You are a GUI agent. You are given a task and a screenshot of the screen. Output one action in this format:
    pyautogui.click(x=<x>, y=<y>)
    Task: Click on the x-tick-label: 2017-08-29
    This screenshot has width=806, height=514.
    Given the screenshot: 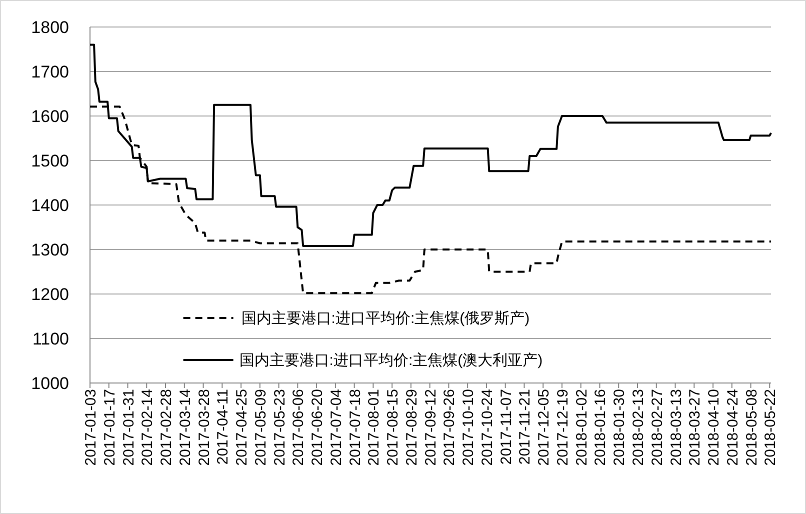 What is the action you would take?
    pyautogui.click(x=411, y=427)
    